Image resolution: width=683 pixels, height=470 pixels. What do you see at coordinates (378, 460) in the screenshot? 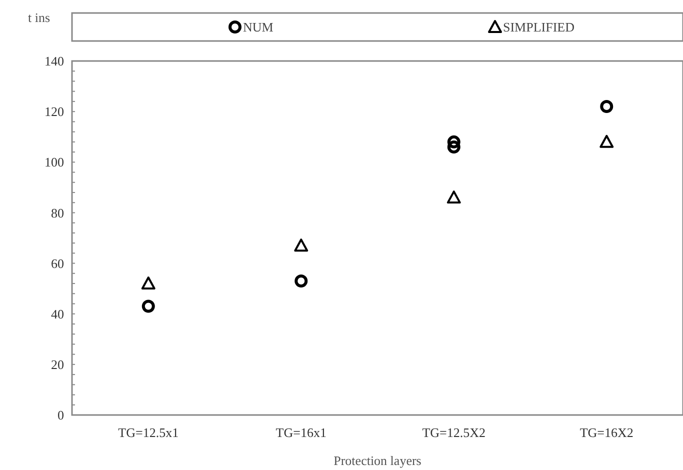
I see `x-axis-title: Protection layers` at bounding box center [378, 460].